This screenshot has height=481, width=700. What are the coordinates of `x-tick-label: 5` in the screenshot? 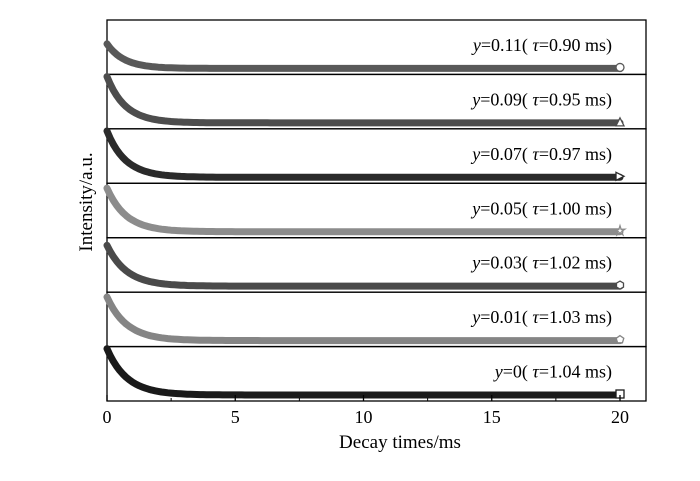 It's located at (235, 417).